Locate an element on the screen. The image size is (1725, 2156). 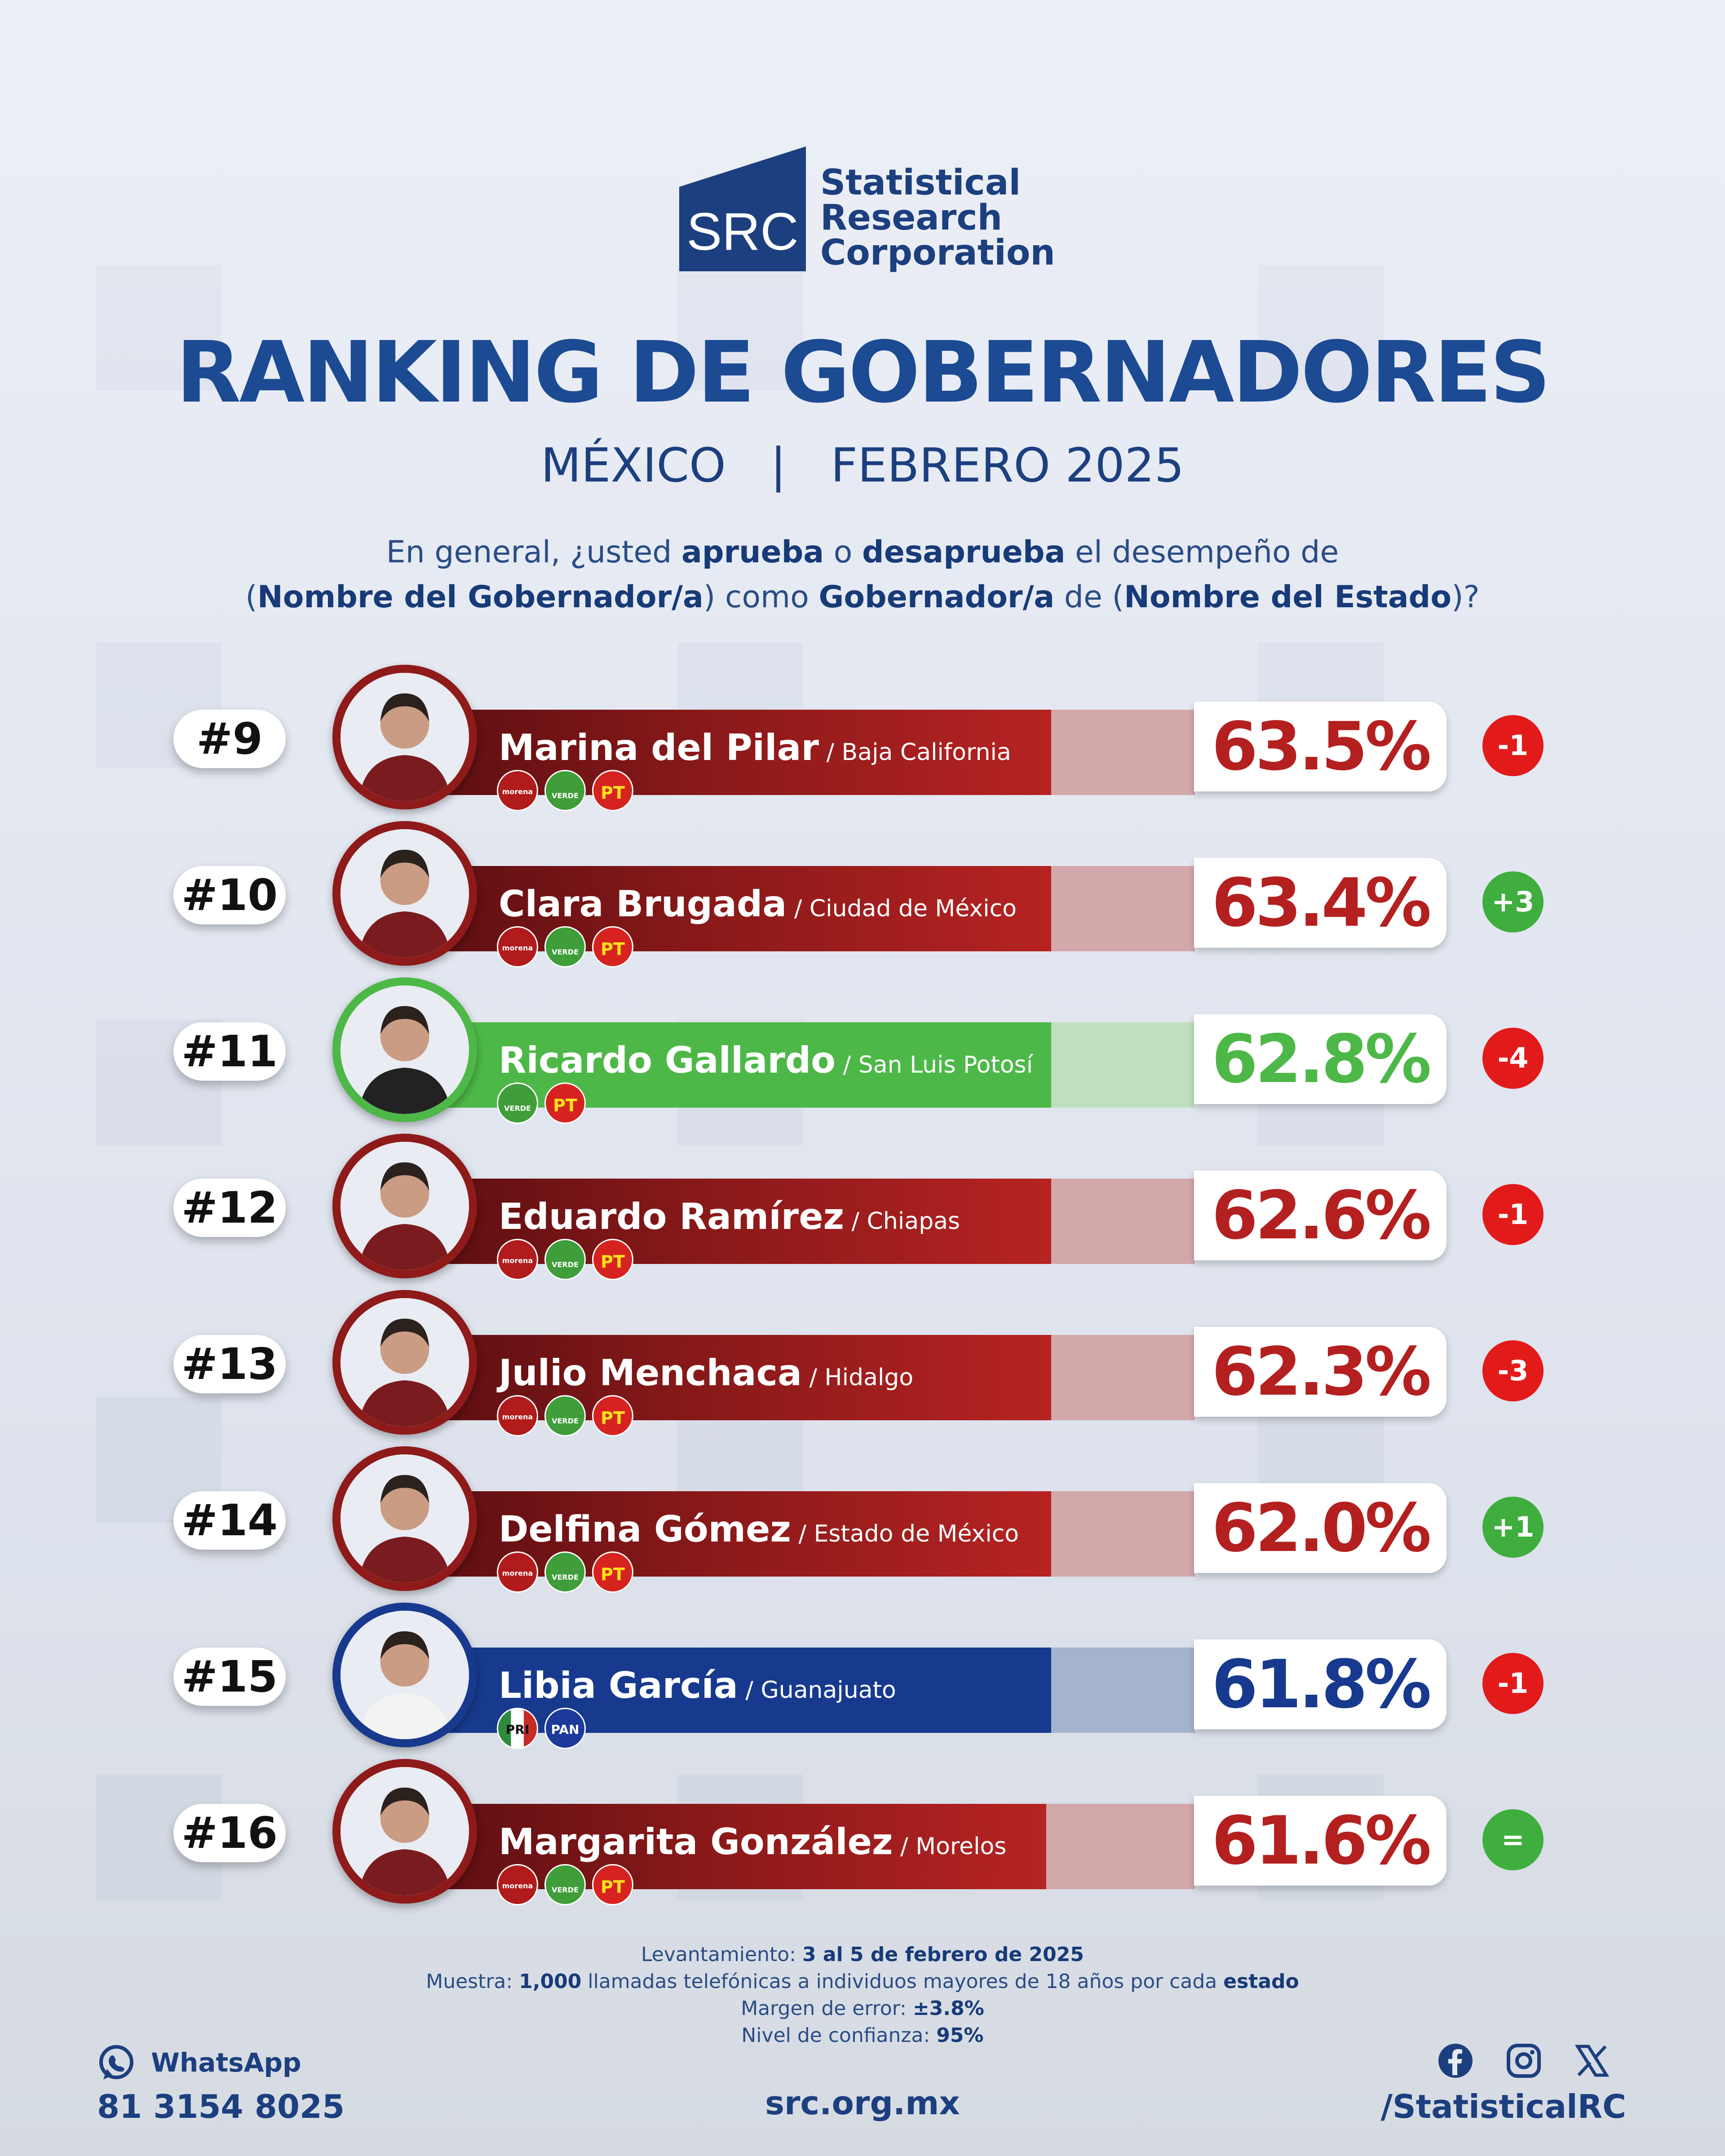
rank-change-badge: -4 is located at coordinates (1513, 1059).